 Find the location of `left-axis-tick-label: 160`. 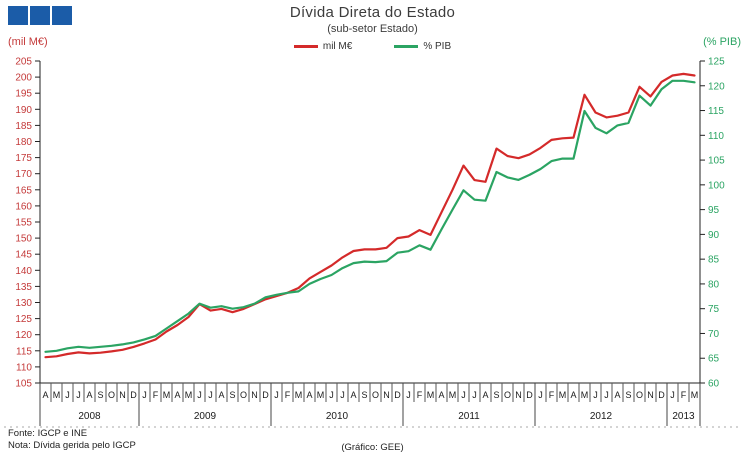

left-axis-tick-label: 160 is located at coordinates (23, 206).